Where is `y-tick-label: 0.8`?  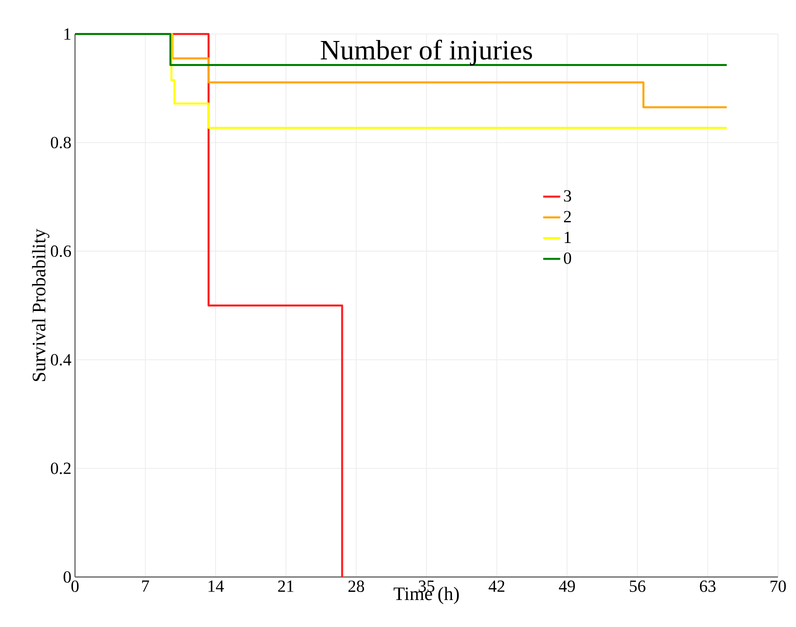 y-tick-label: 0.8 is located at coordinates (60, 142).